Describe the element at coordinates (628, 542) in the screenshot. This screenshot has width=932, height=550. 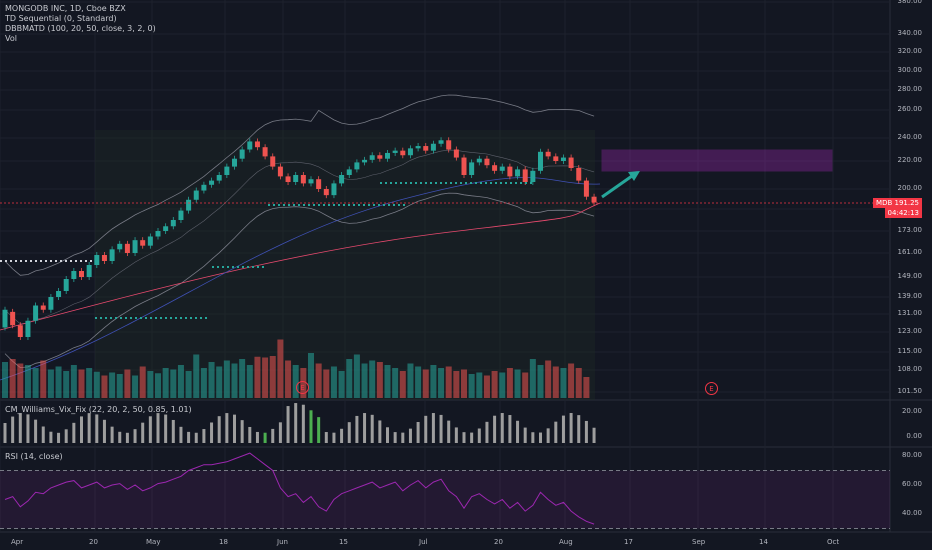
I see `time-tick-label: 17` at that location.